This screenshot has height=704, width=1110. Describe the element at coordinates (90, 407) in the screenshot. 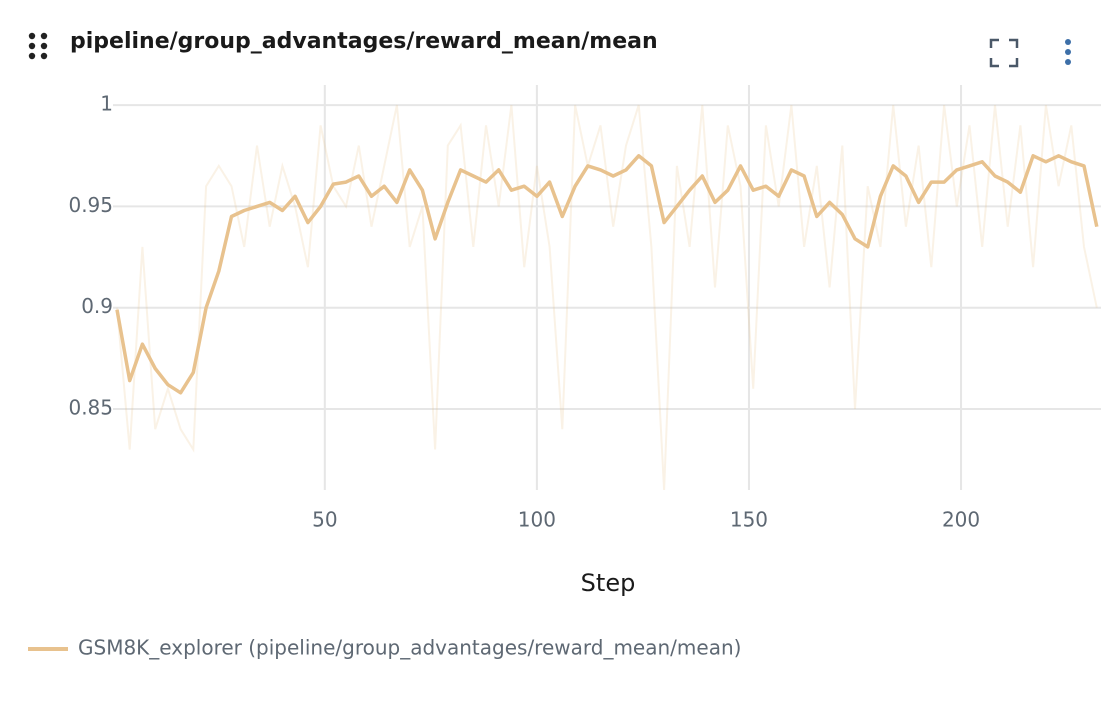

I see `y-tick-label: 0.85` at that location.